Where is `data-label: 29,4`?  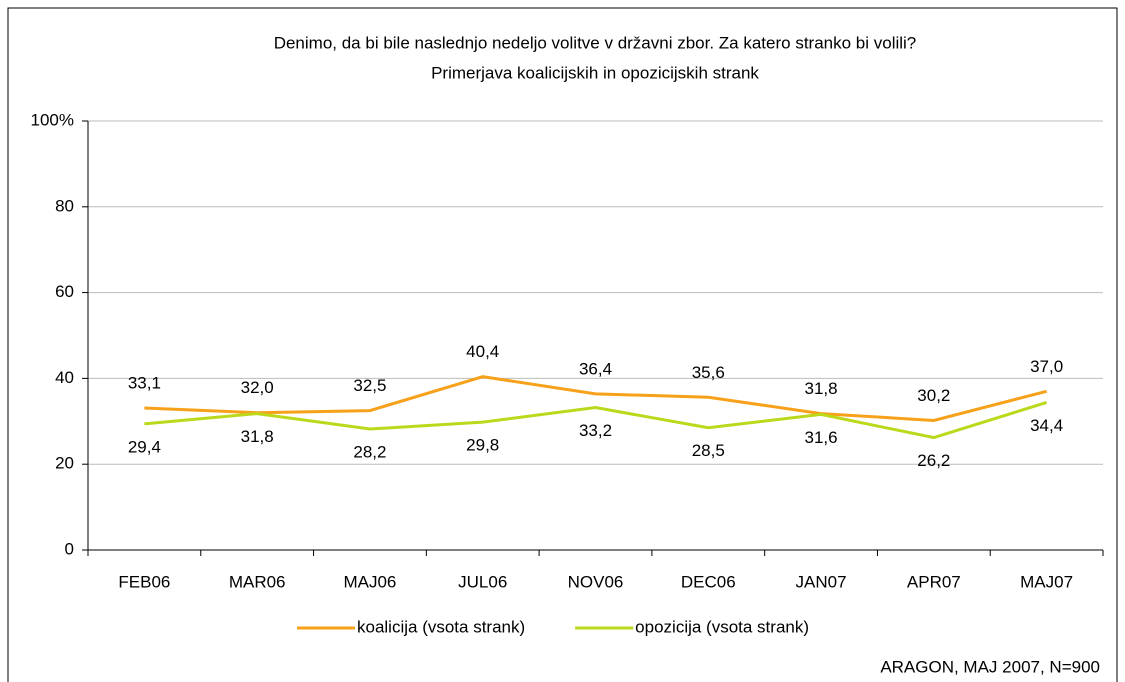
data-label: 29,4 is located at coordinates (144, 446).